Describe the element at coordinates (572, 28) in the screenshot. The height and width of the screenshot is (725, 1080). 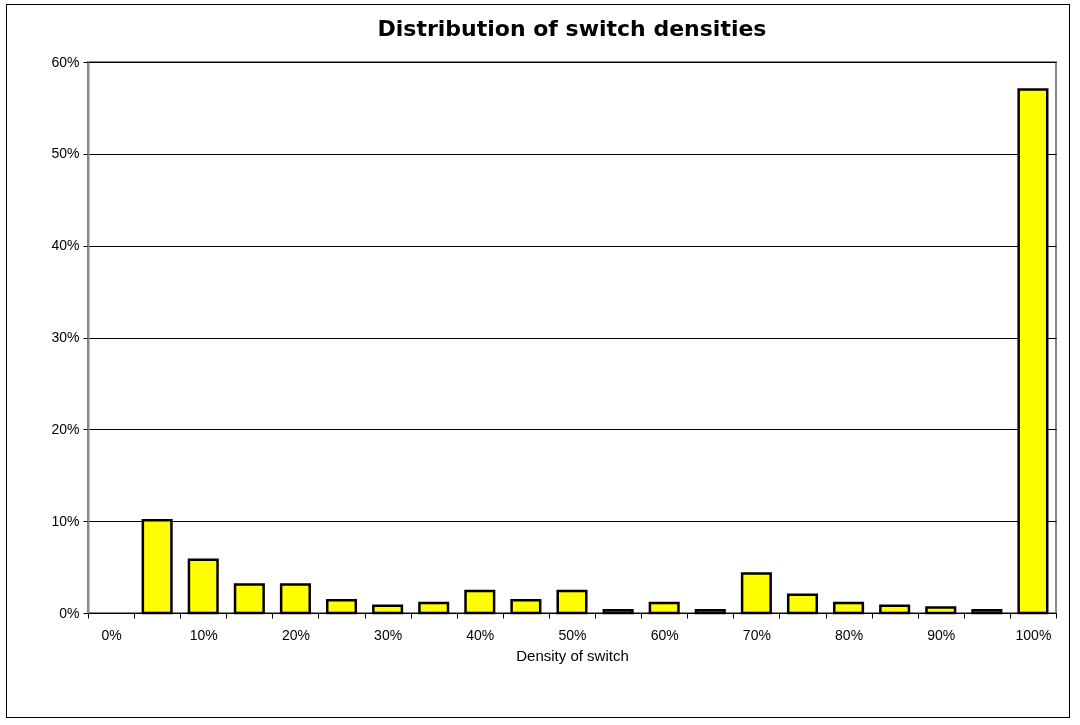
I see `chart-title: Distribution of switch densities` at that location.